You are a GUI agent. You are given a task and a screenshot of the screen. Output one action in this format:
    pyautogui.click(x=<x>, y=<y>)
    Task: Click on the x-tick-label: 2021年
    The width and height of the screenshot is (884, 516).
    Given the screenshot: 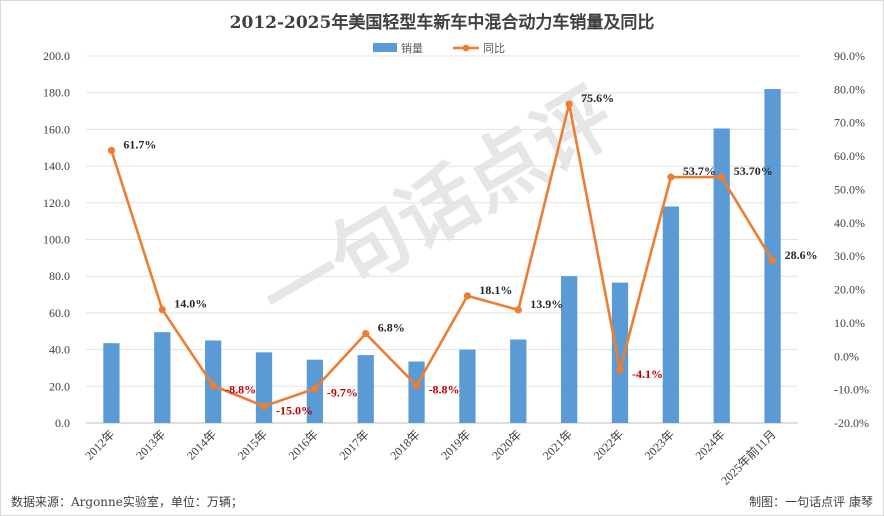 What is the action you would take?
    pyautogui.click(x=557, y=444)
    